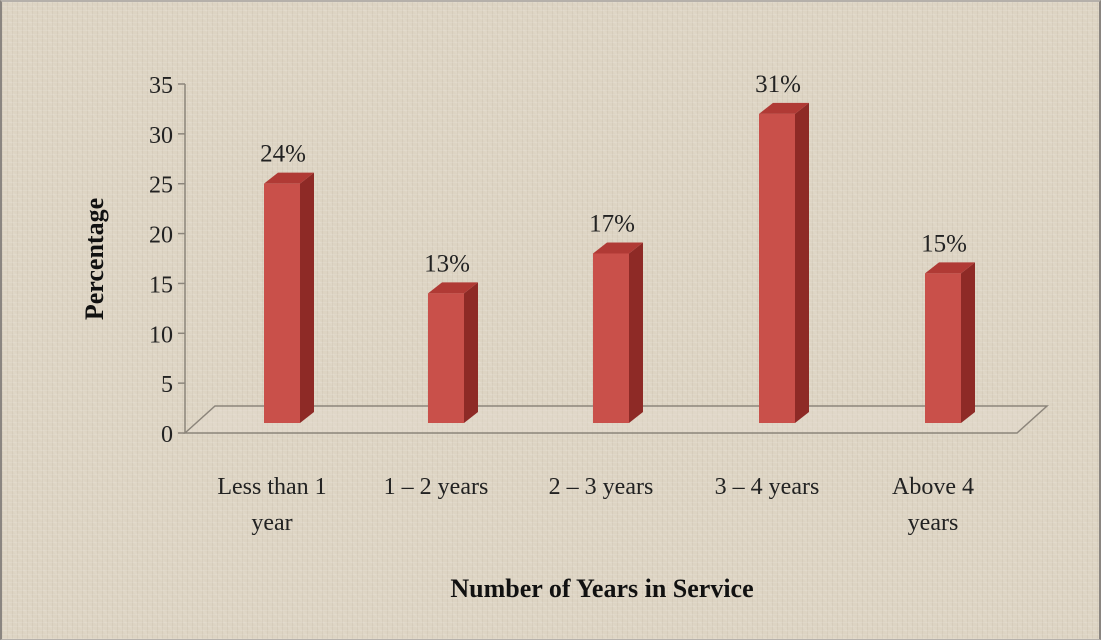  Describe the element at coordinates (161, 186) in the screenshot. I see `y-tick-label: 25` at that location.